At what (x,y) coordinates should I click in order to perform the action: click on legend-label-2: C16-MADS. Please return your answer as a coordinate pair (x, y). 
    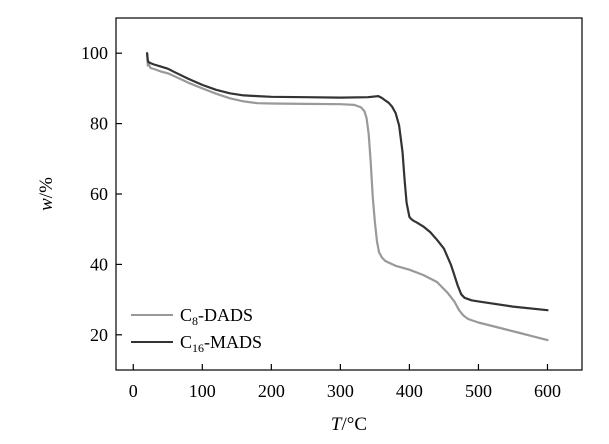
    Looking at the image, I should click on (221, 343).